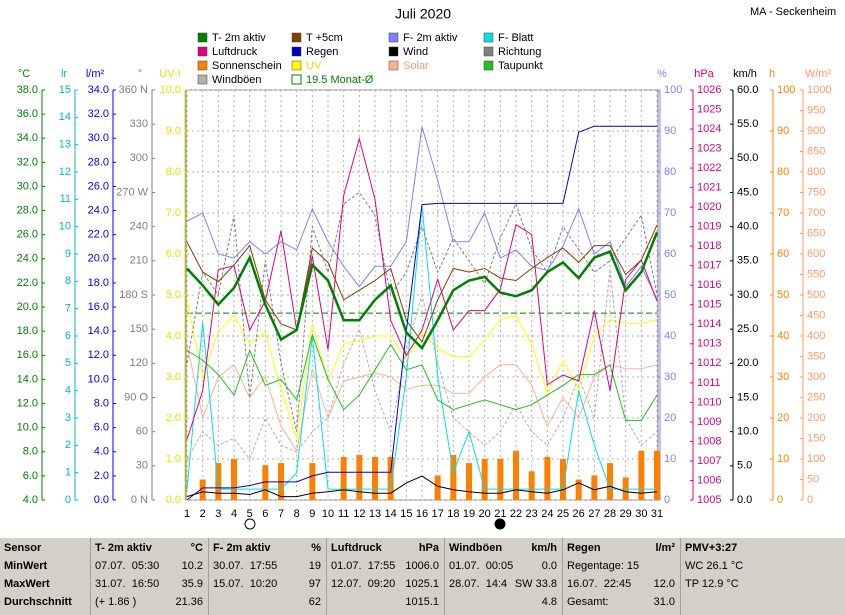 This screenshot has width=845, height=615. What do you see at coordinates (747, 124) in the screenshot?
I see `tick-label: 55.0` at bounding box center [747, 124].